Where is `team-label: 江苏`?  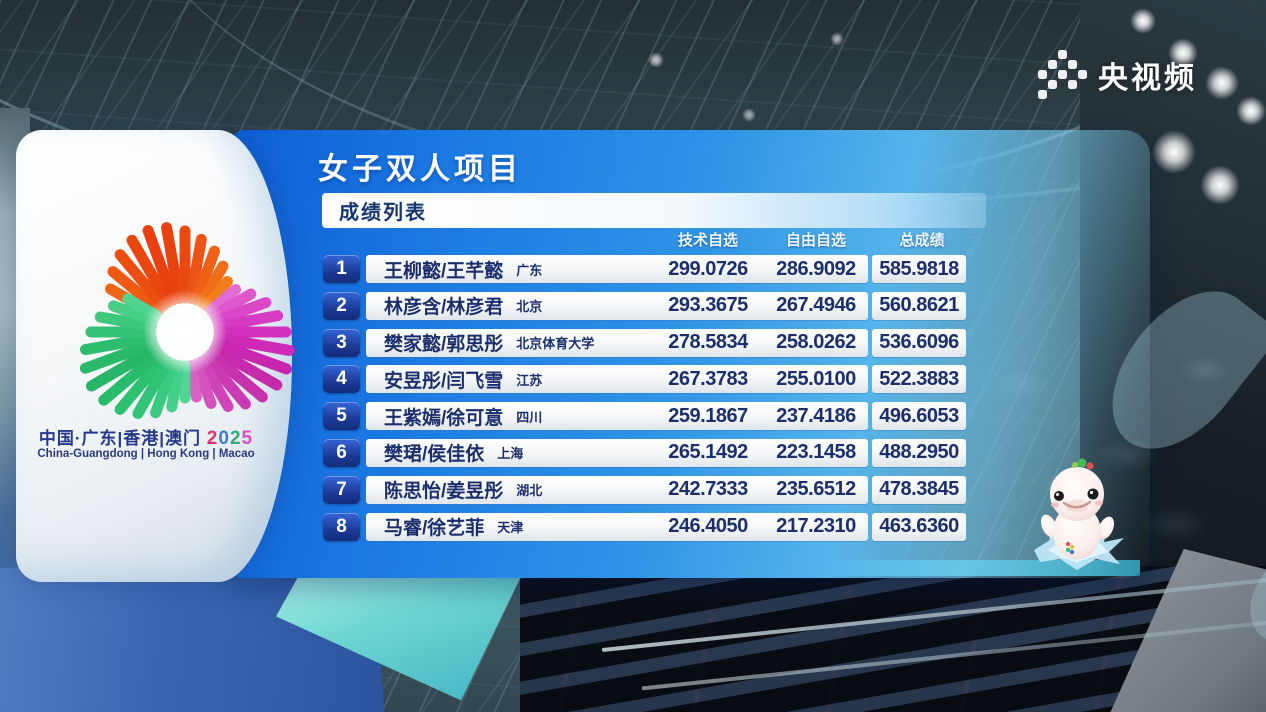
team-label: 江苏 is located at coordinates (529, 380).